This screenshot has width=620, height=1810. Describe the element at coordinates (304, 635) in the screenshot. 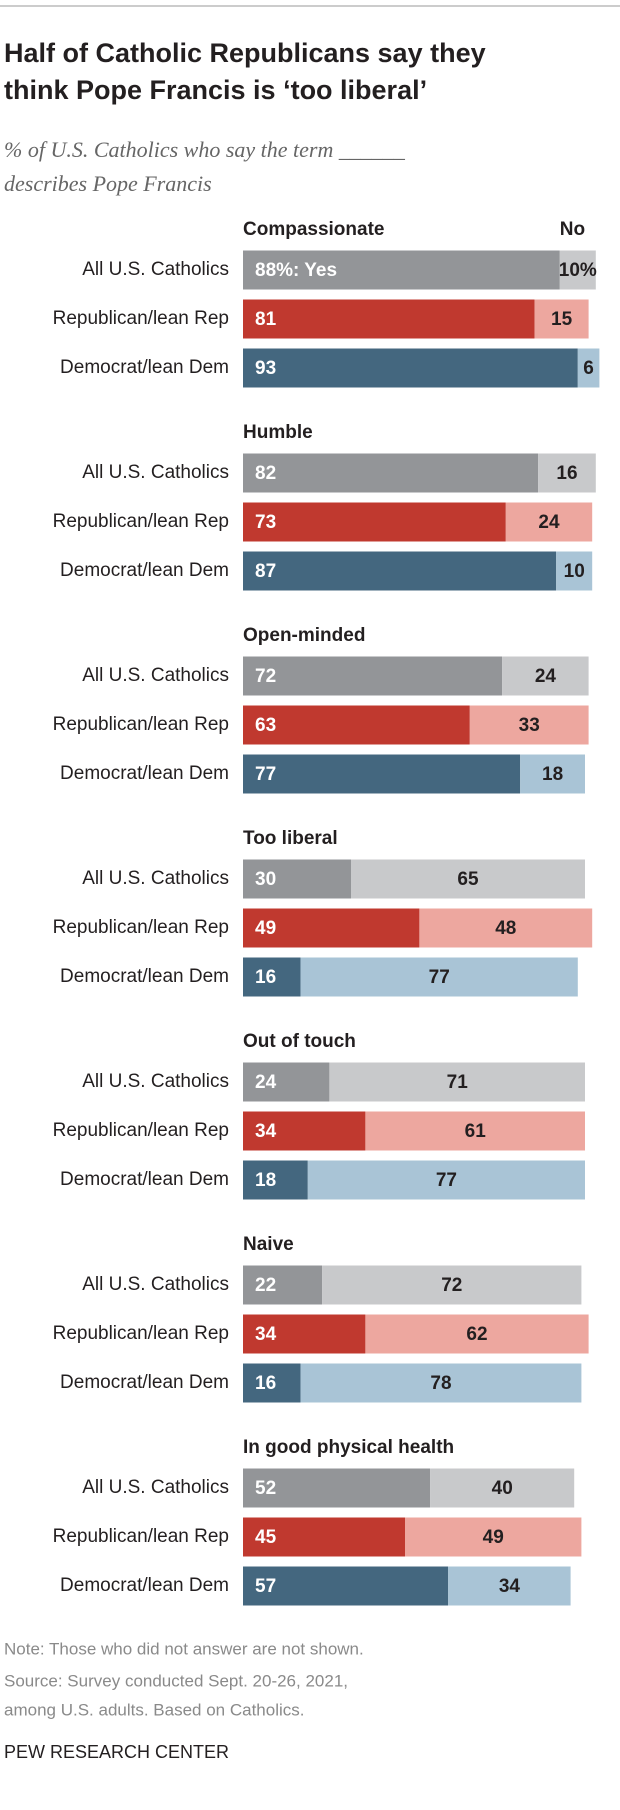

I see `panel-title: Open-minded` at that location.